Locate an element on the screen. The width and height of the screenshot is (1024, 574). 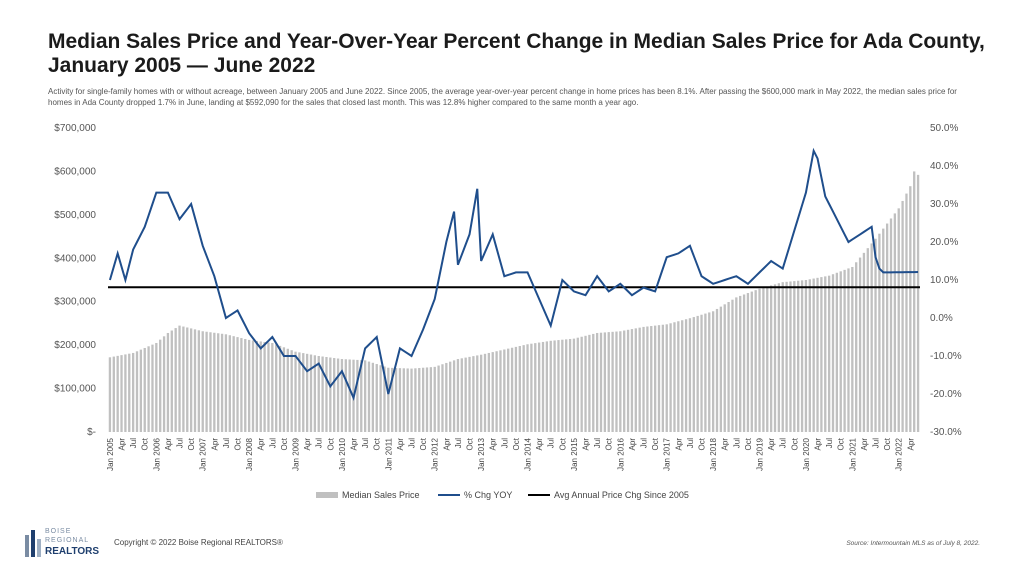
right-axis-tick-label: 10.0% is located at coordinates (944, 280).